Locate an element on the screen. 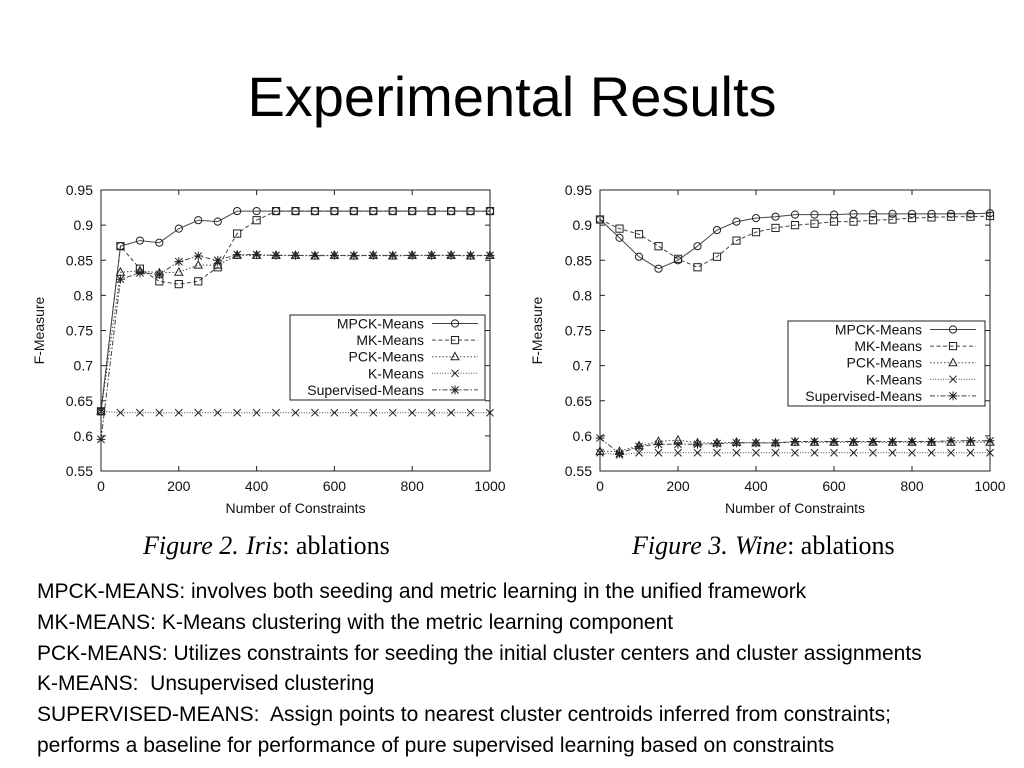 This screenshot has height=768, width=1024. legend-entry-label: K-Means is located at coordinates (396, 373).